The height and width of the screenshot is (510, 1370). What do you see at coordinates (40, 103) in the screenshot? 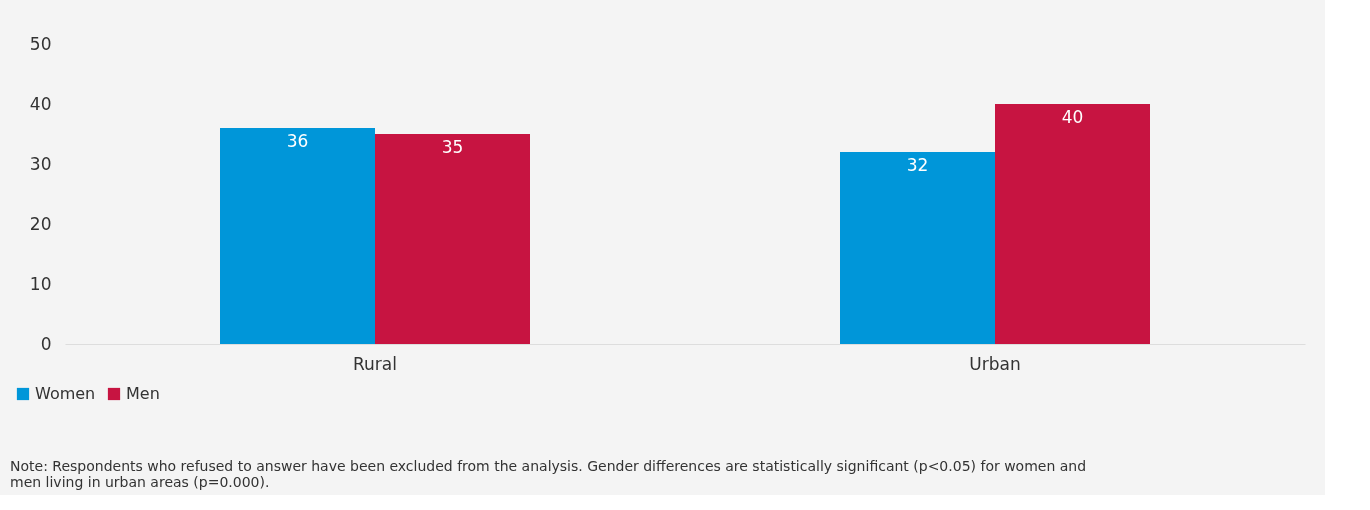
I see `y-tick-label: 40` at bounding box center [40, 103].